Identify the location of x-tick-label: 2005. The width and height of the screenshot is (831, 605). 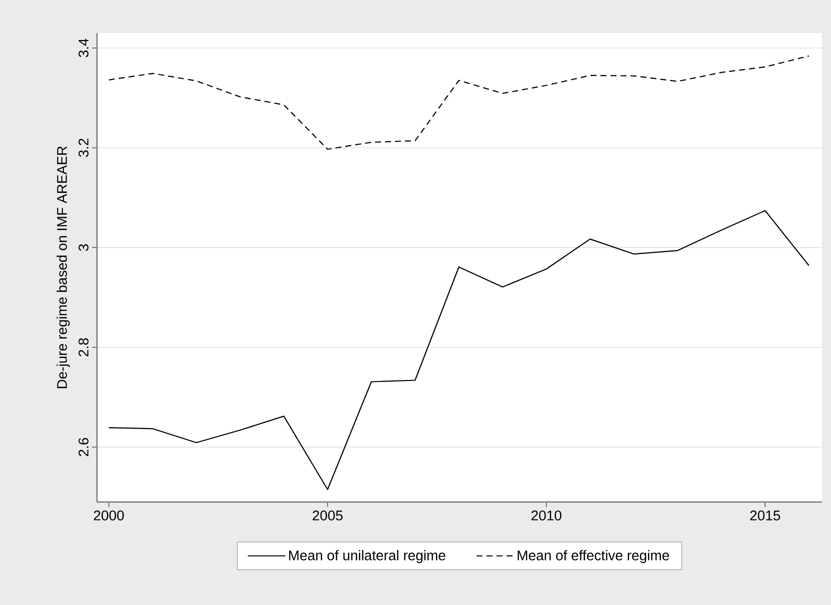
(327, 515).